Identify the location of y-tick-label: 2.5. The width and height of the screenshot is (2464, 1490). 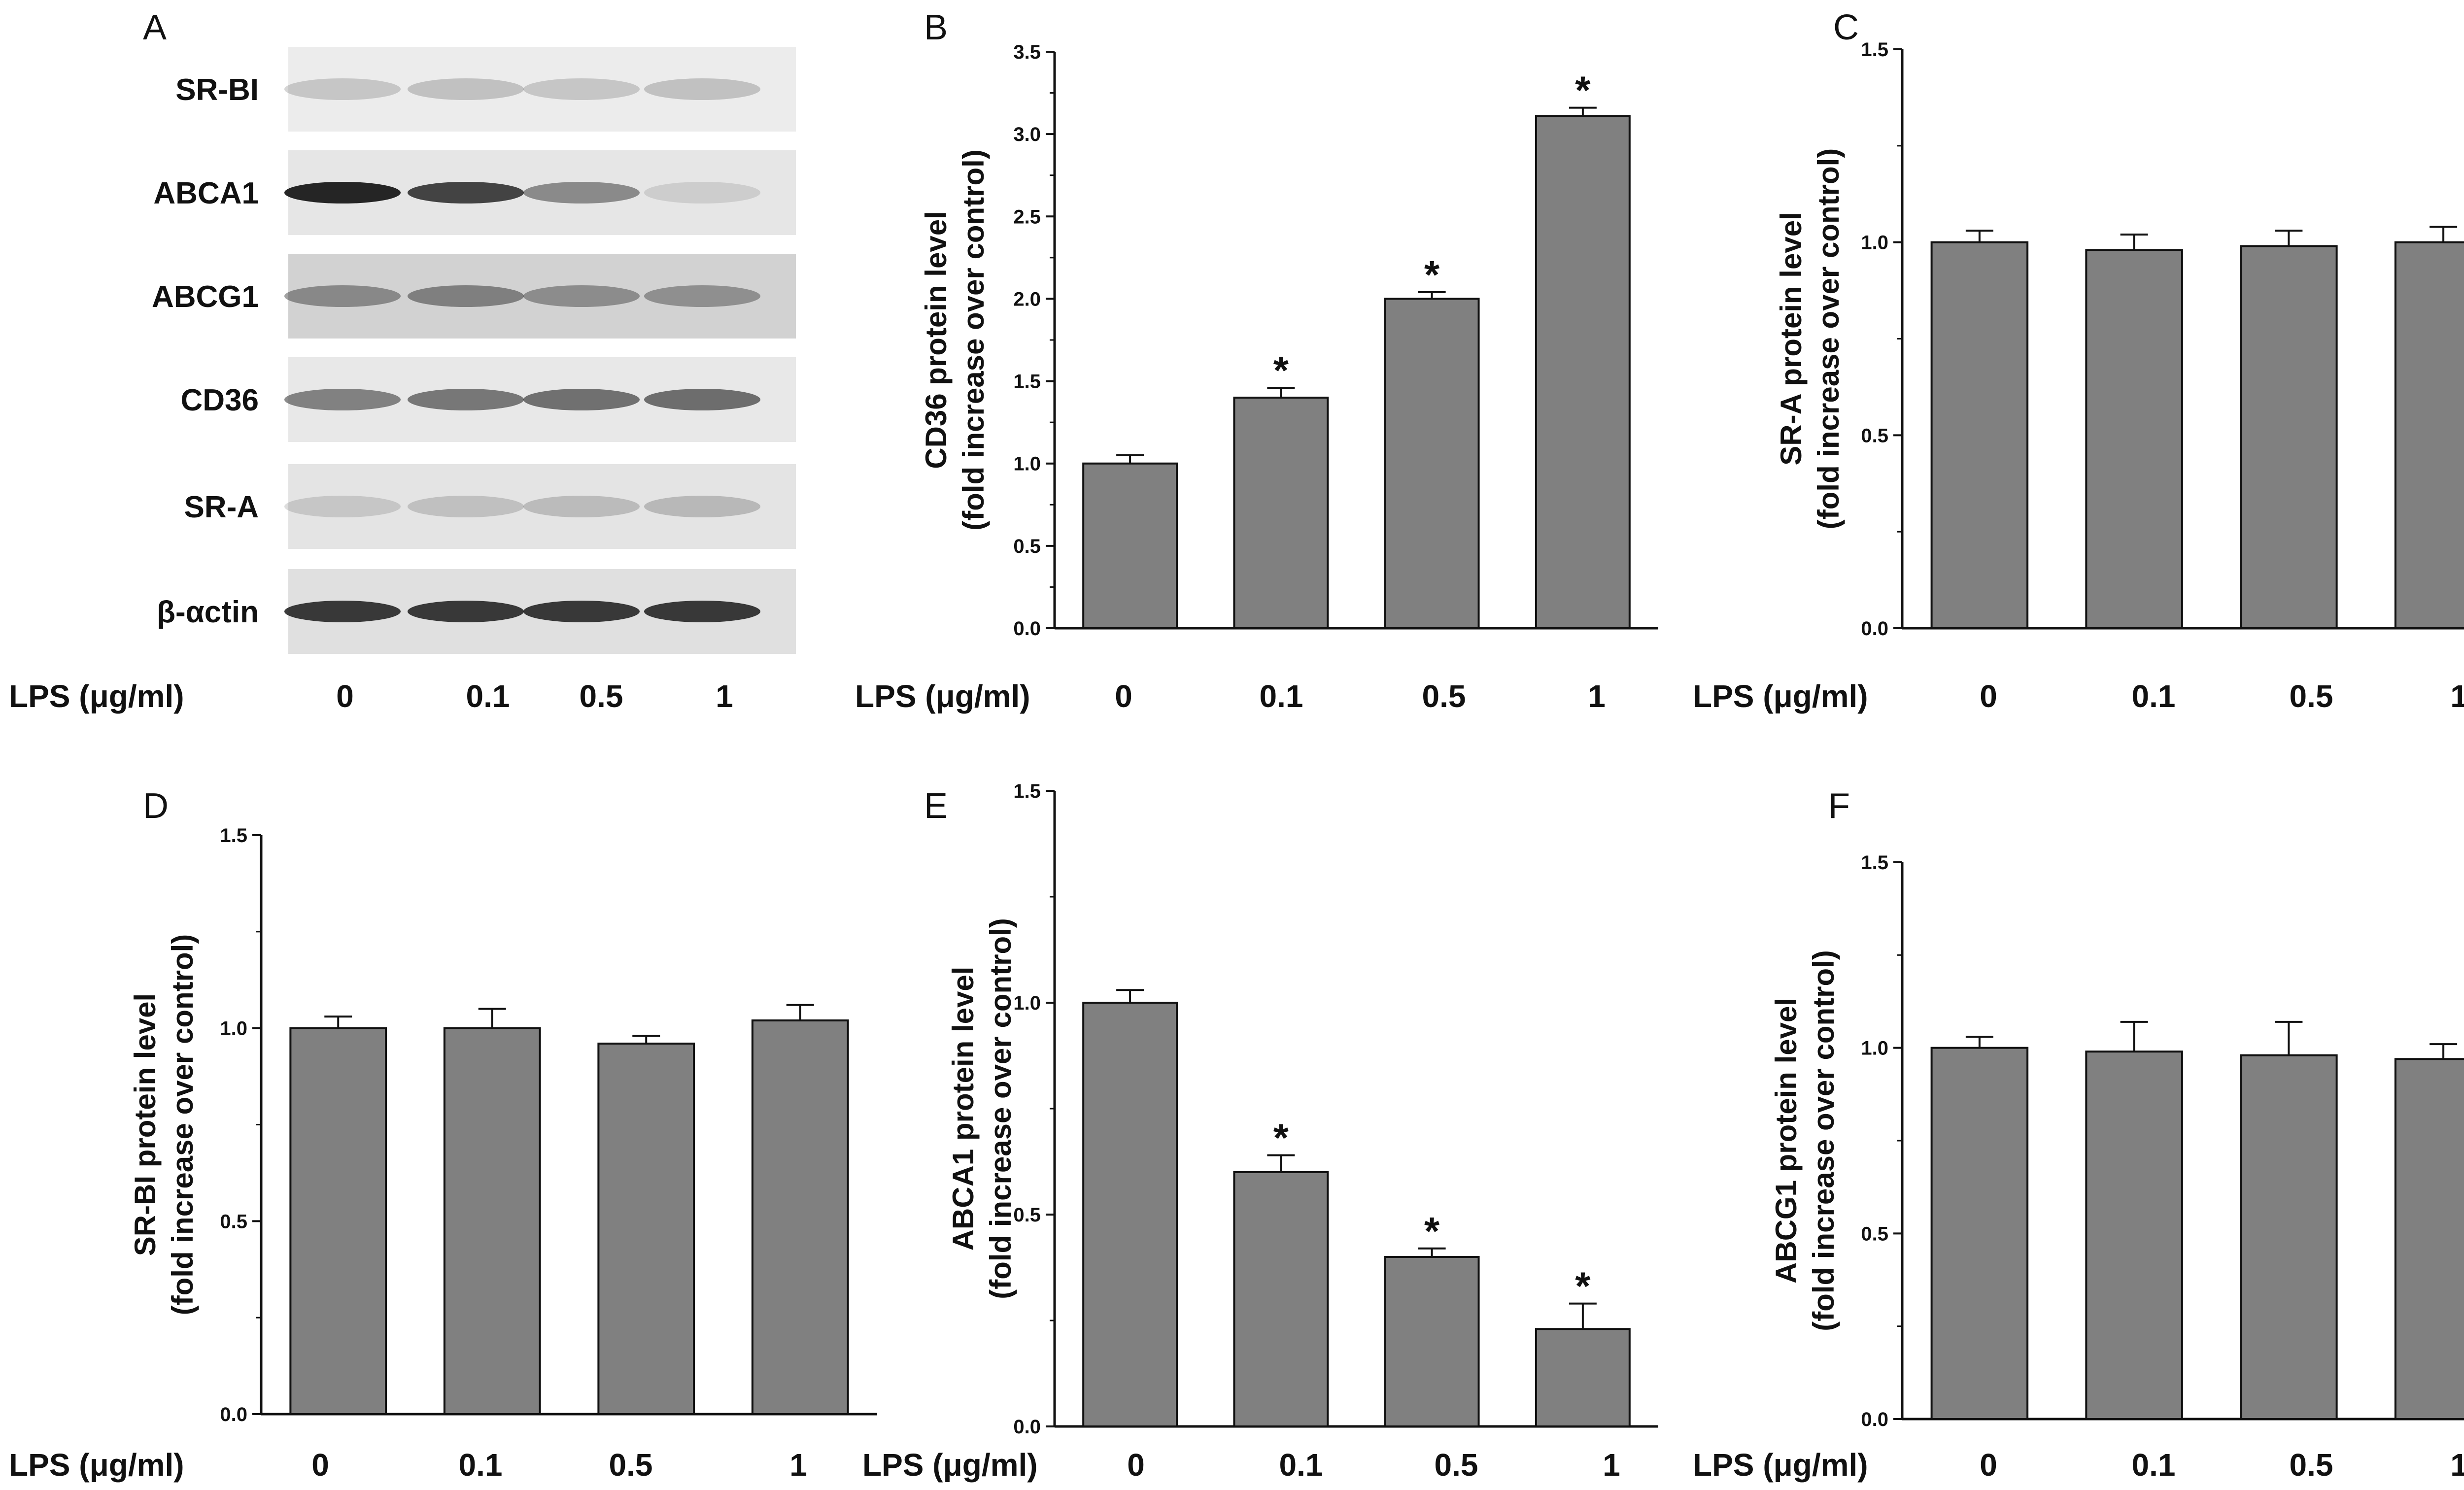
(1027, 217).